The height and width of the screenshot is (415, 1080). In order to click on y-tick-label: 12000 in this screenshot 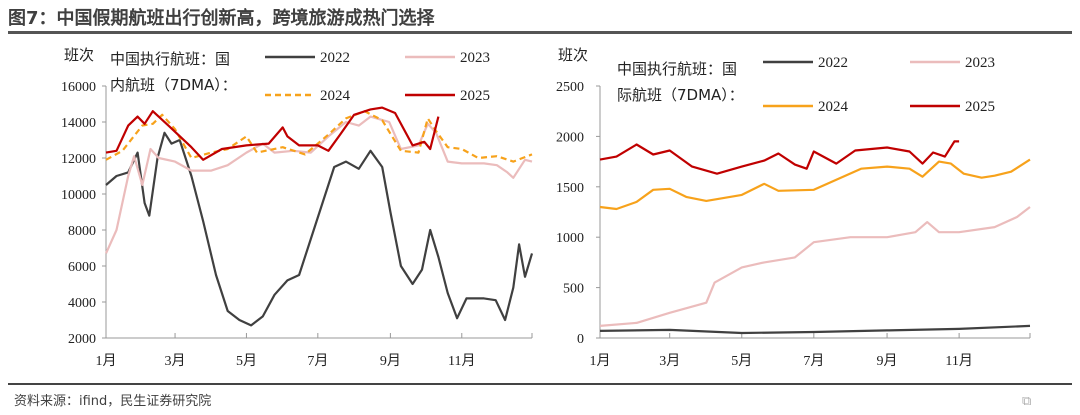, I will do `click(78, 159)`.